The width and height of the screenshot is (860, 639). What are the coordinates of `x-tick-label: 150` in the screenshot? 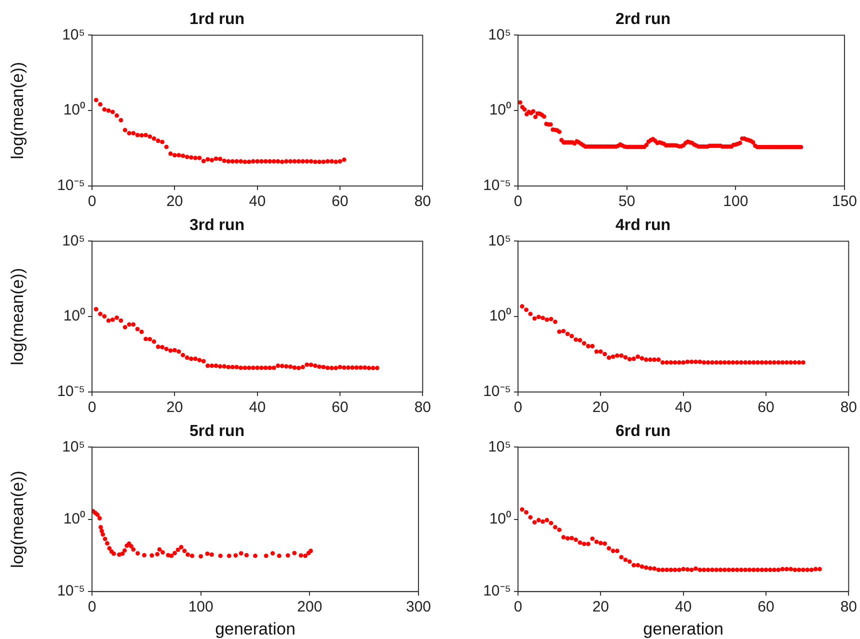 It's located at (844, 201).